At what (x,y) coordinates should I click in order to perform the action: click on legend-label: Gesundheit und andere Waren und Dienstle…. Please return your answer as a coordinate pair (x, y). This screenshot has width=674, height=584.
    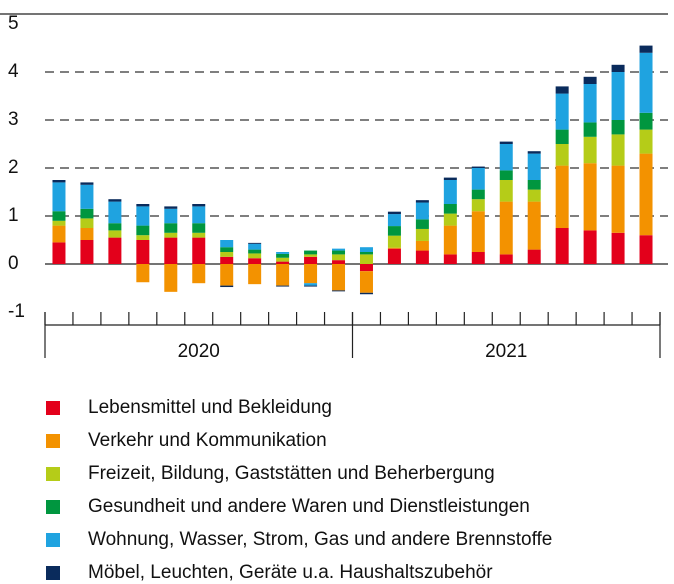
    Looking at the image, I should click on (309, 506).